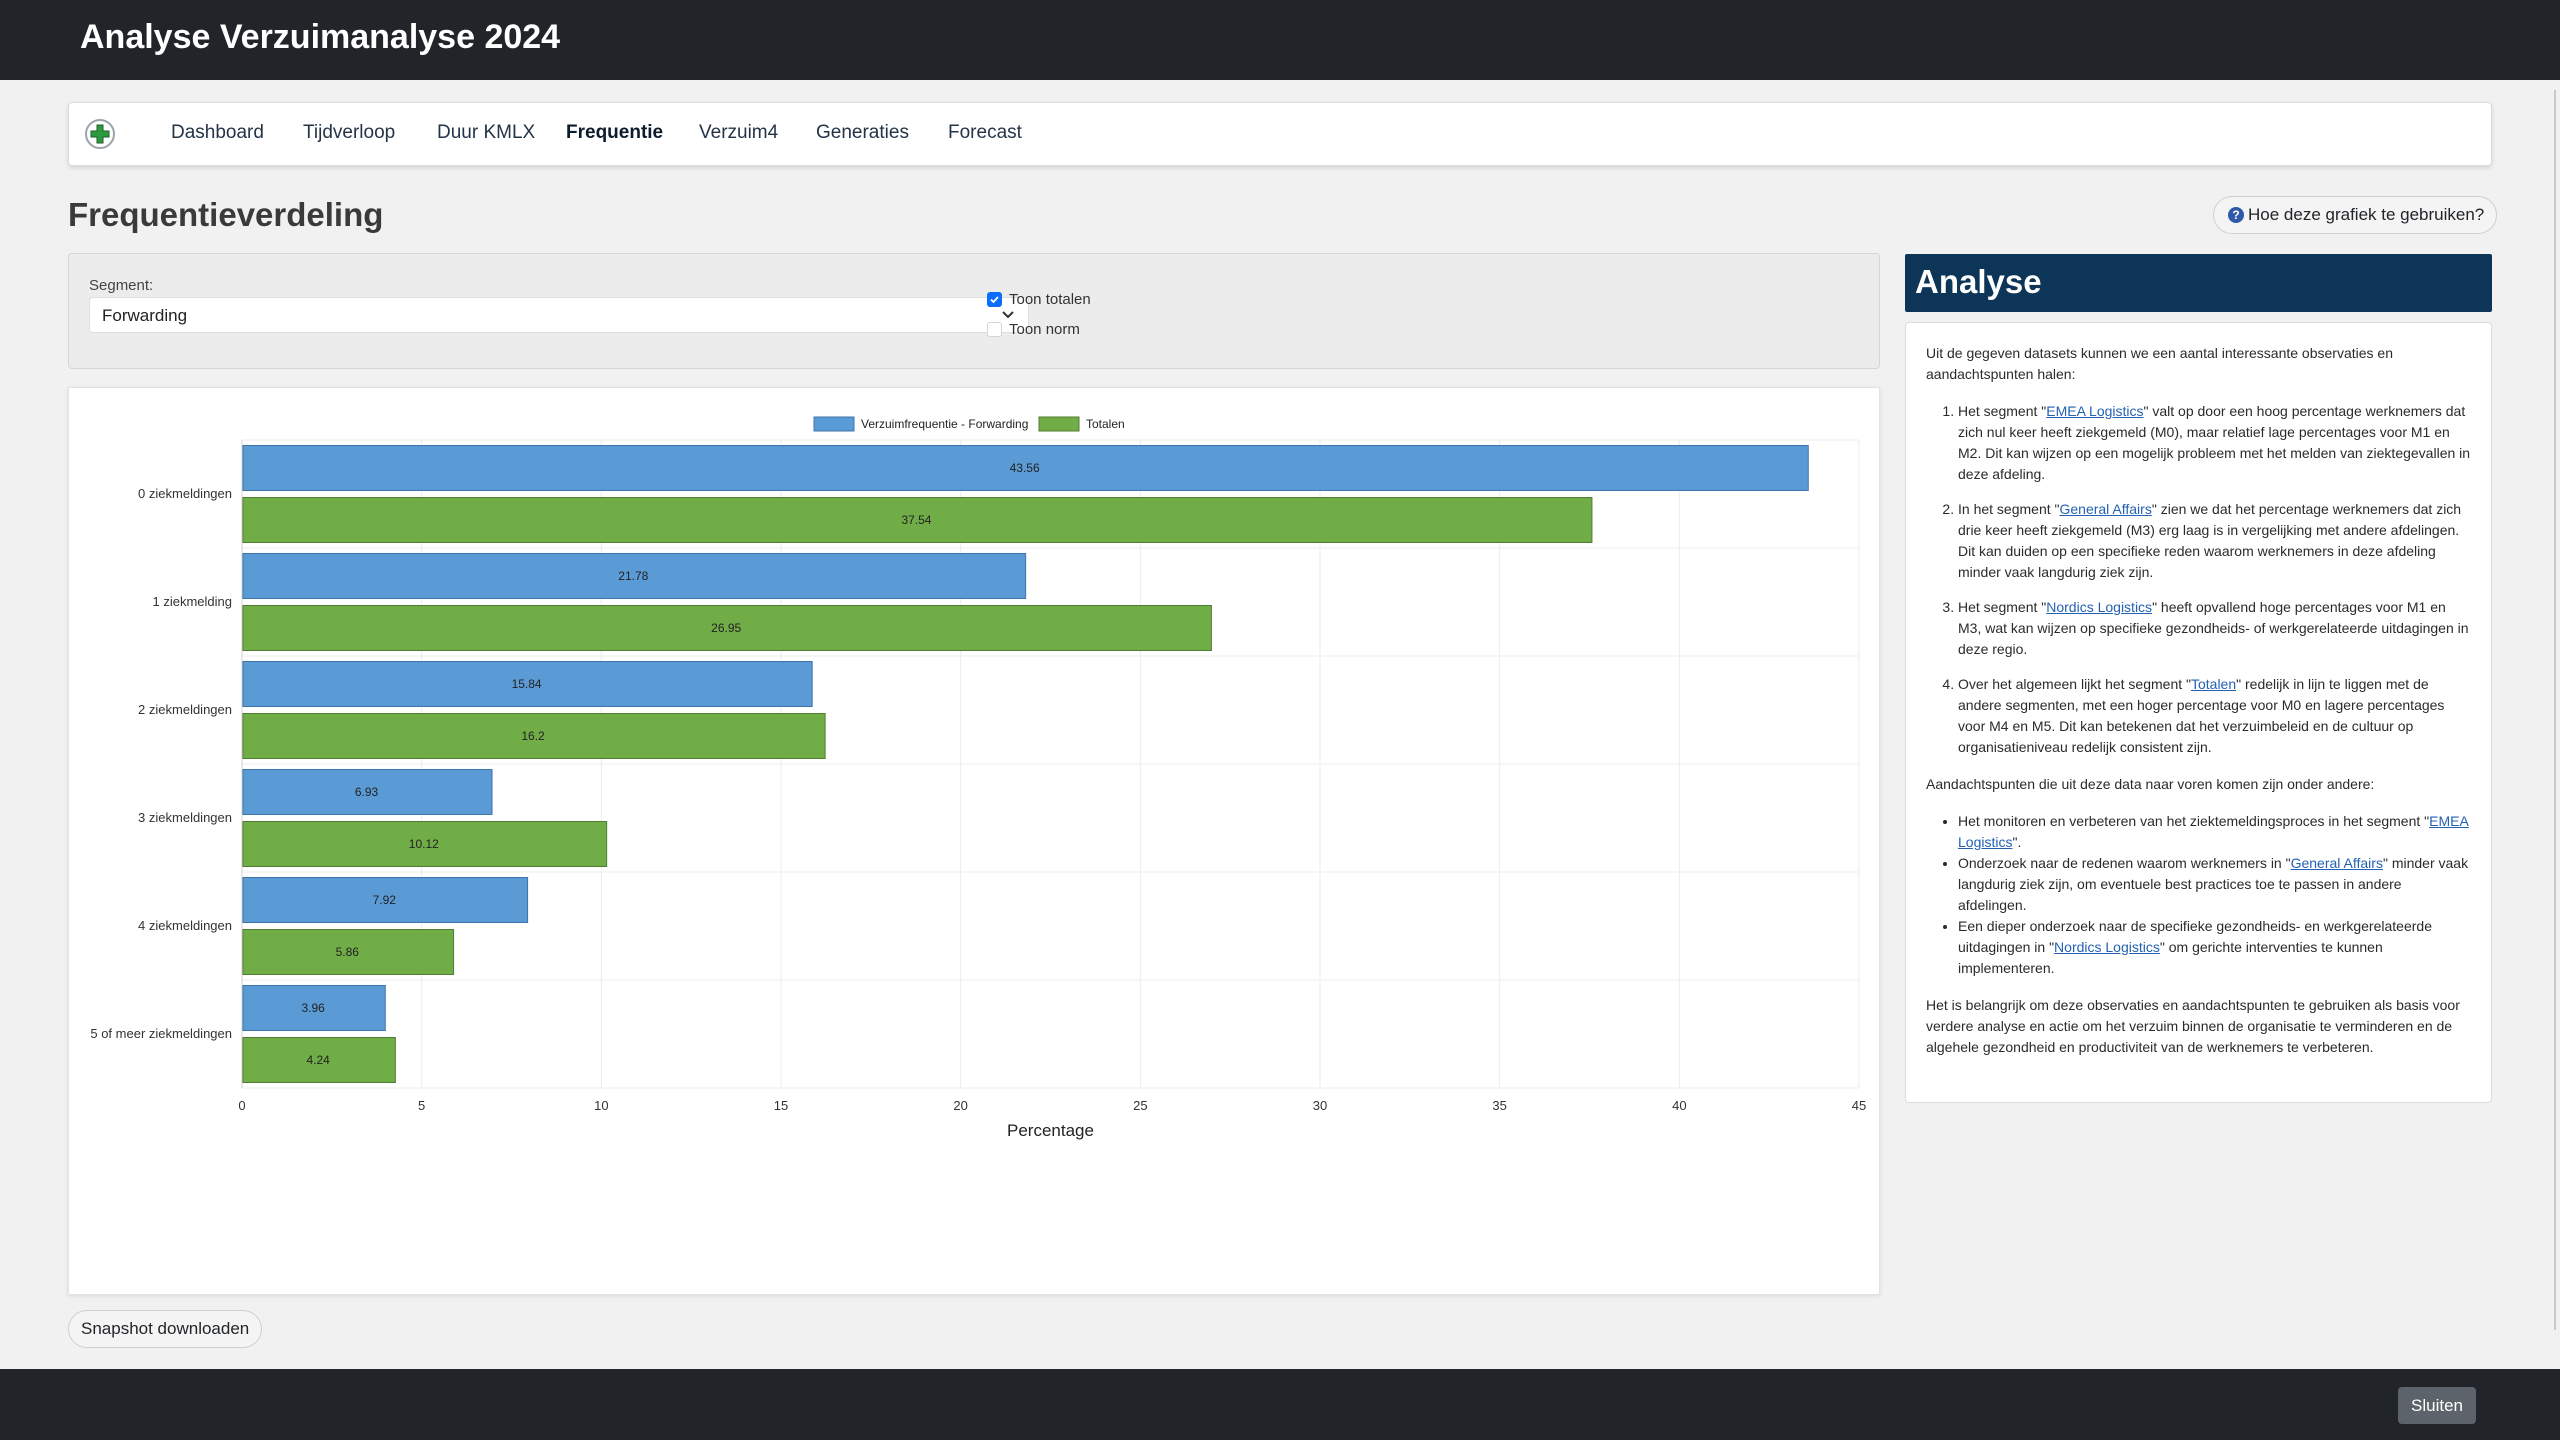 The width and height of the screenshot is (2560, 1440). Describe the element at coordinates (1320, 1105) in the screenshot. I see `x-tick-label: 30` at that location.